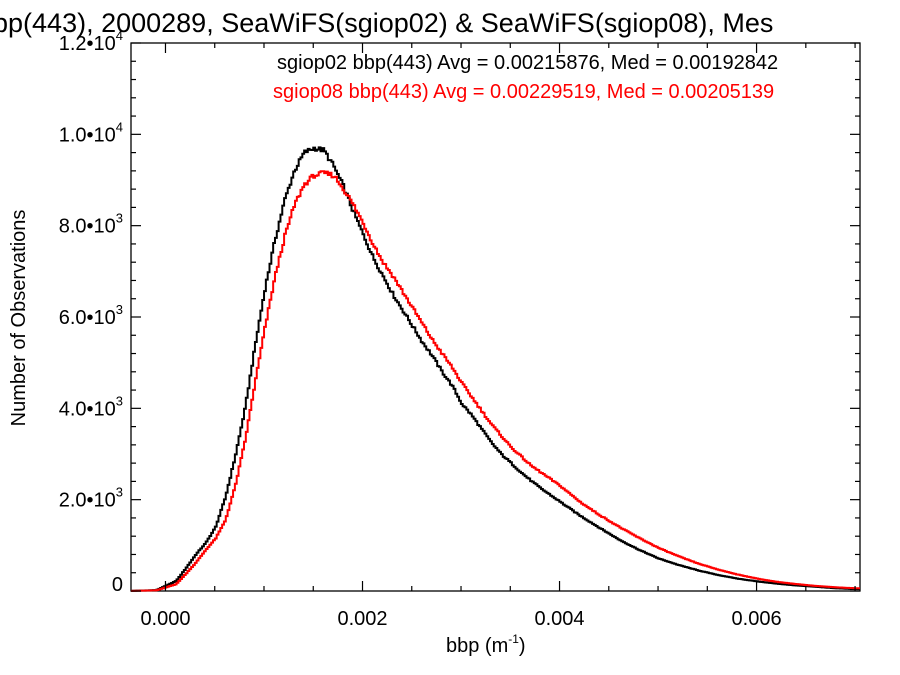 The image size is (900, 675). I want to click on x-axis-label-main: bbp (m, so click(477, 646).